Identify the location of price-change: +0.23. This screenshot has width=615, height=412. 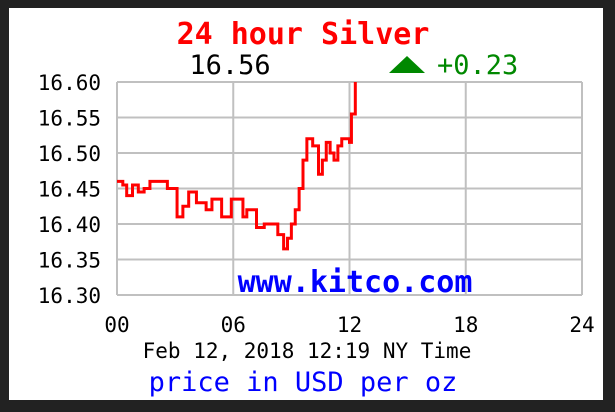
(477, 65).